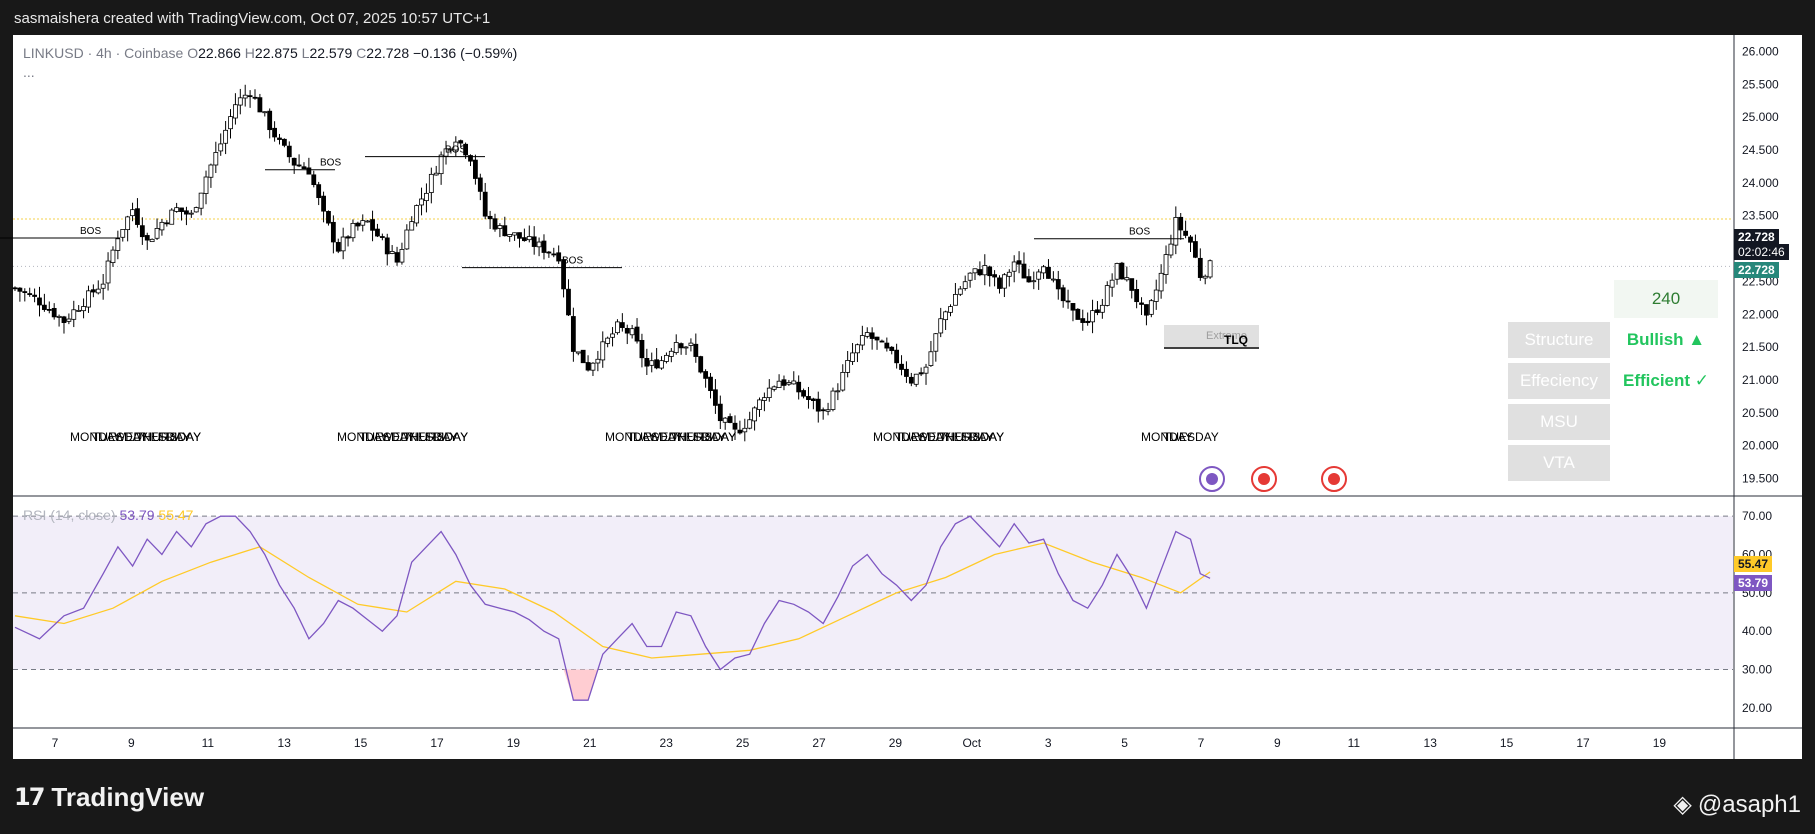 This screenshot has height=834, width=1815. Describe the element at coordinates (1201, 743) in the screenshot. I see `time-tick-label: 7` at that location.